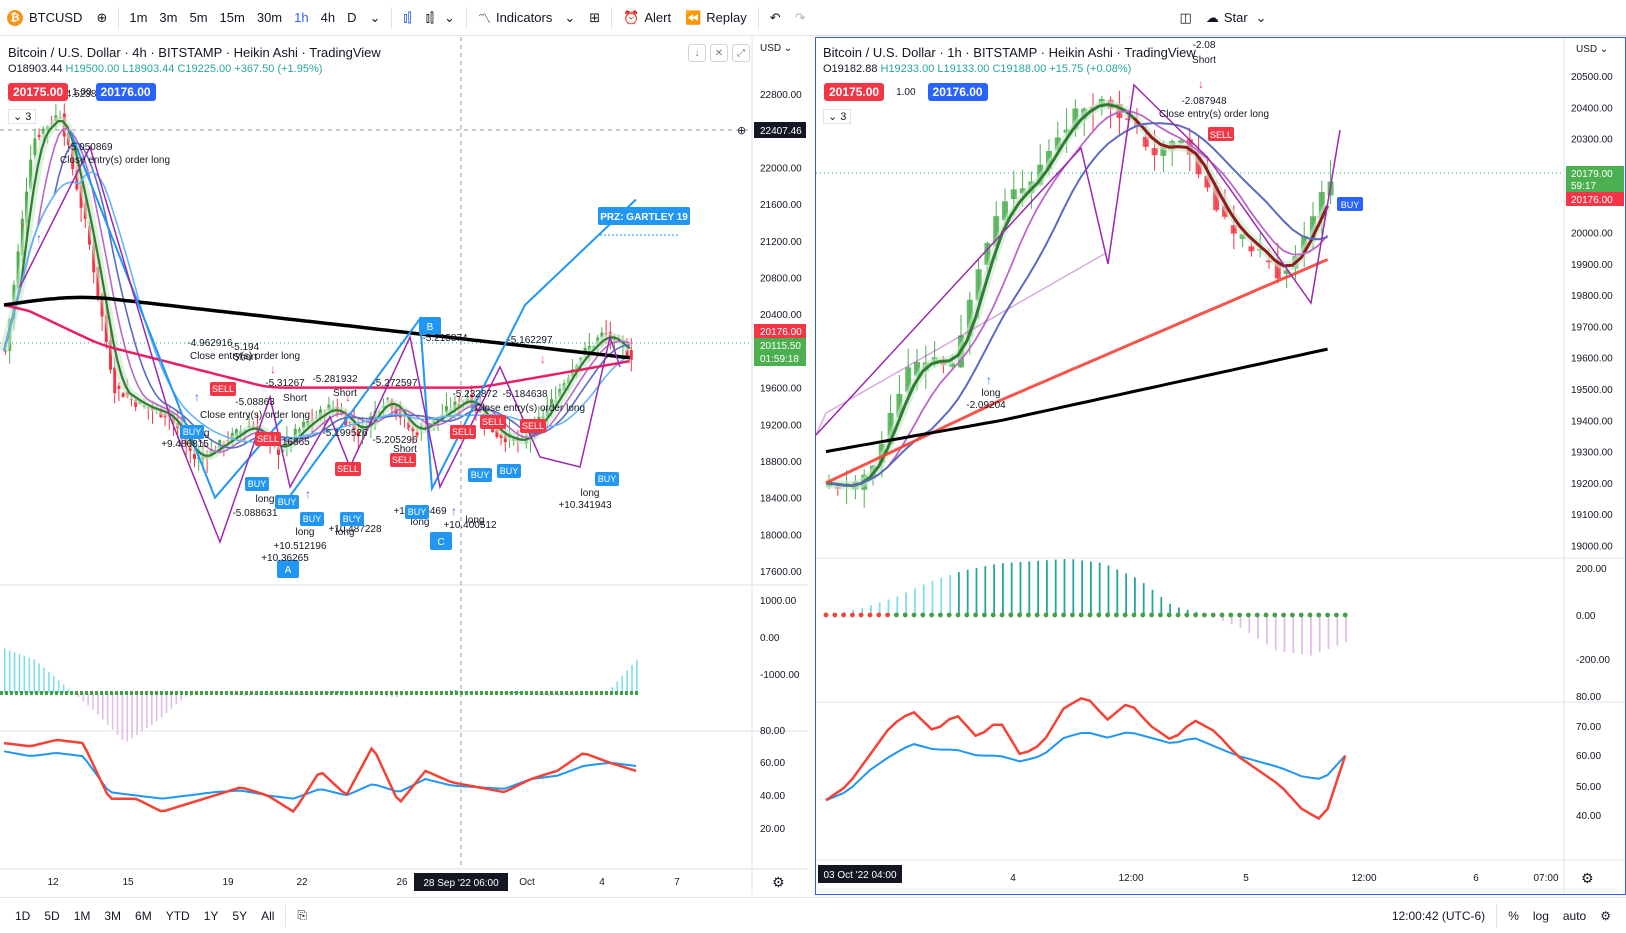  What do you see at coordinates (211, 915) in the screenshot?
I see `range-1y: 1Y` at bounding box center [211, 915].